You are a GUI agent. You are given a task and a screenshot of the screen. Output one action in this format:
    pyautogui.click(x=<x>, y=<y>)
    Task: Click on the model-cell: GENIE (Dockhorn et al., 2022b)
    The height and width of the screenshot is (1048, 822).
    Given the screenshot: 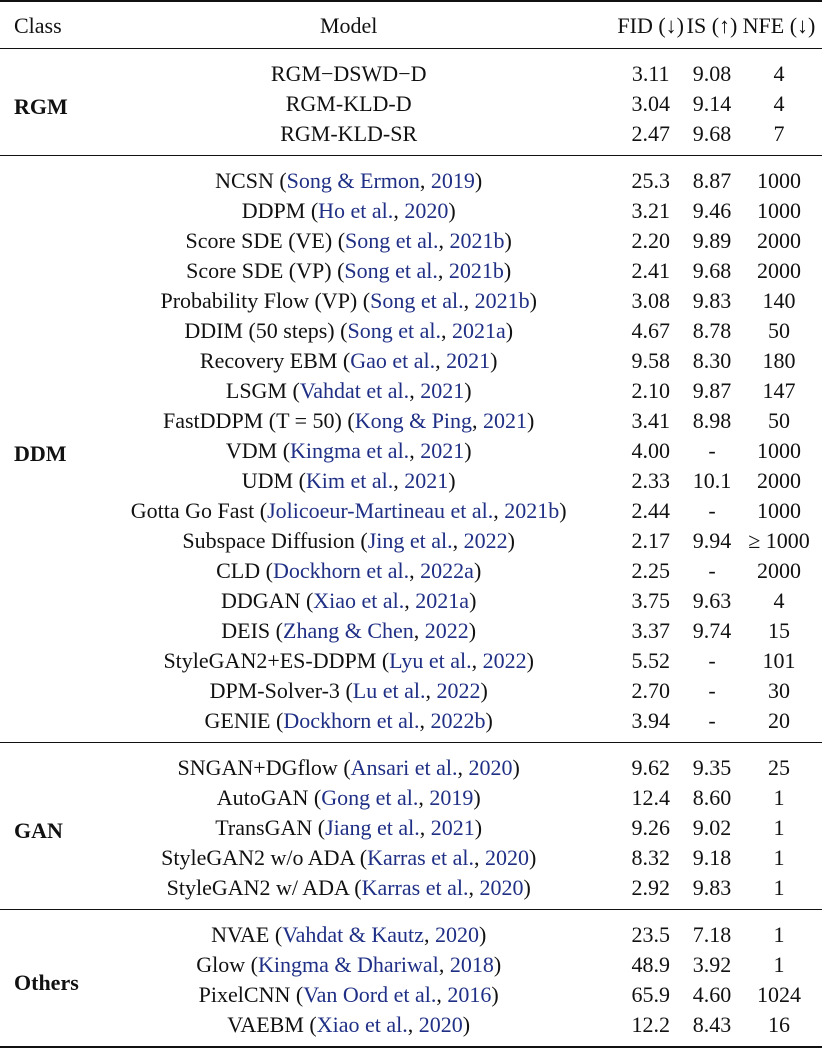 What is the action you would take?
    pyautogui.click(x=348, y=720)
    